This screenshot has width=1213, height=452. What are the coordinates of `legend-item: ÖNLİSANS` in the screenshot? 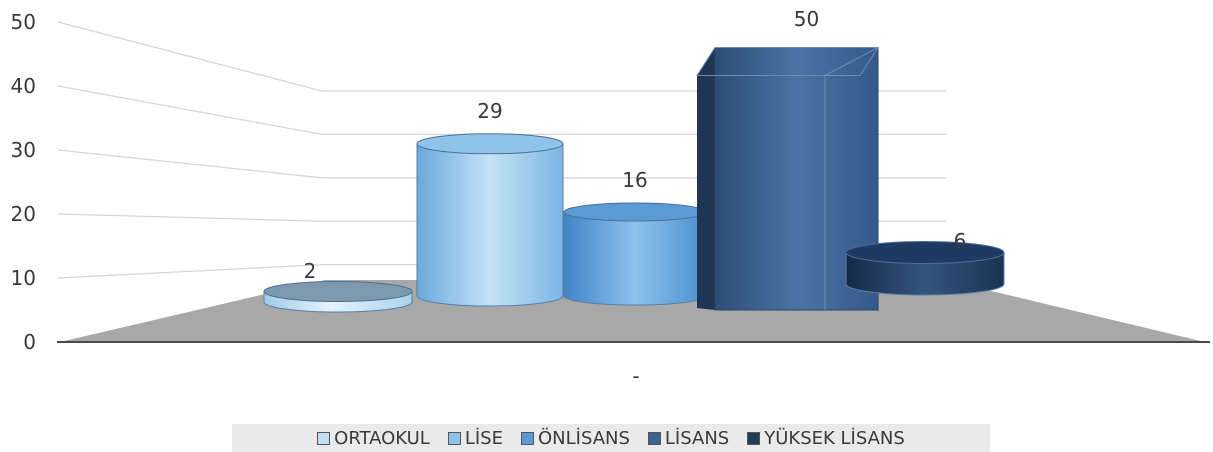 It's located at (575, 438).